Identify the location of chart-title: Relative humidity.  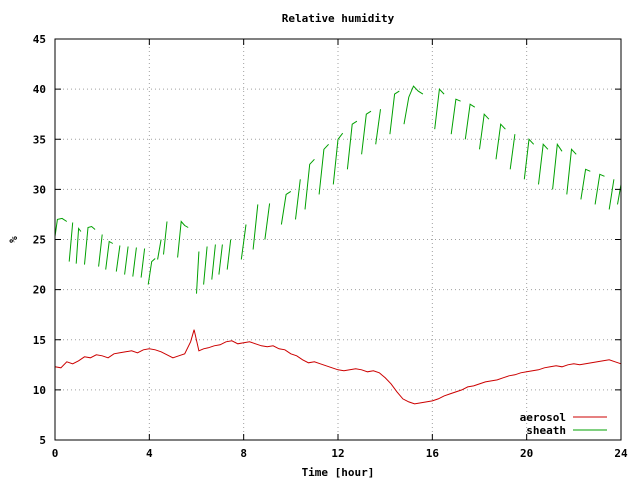
(338, 18).